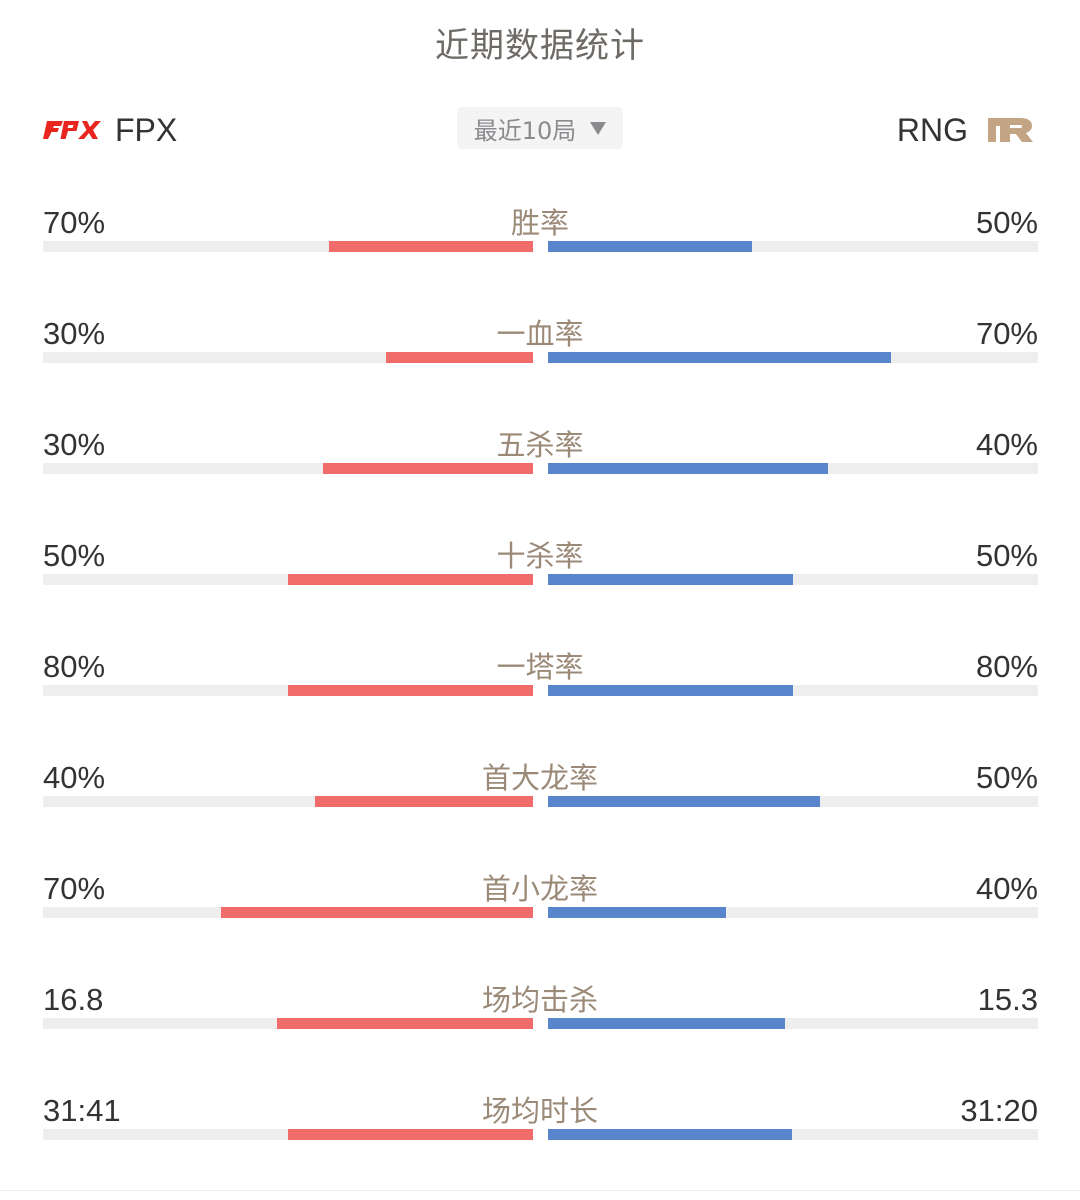 This screenshot has width=1080, height=1200. Describe the element at coordinates (540, 811) in the screenshot. I see `stat-row: 40% 首大龙率 50%` at that location.